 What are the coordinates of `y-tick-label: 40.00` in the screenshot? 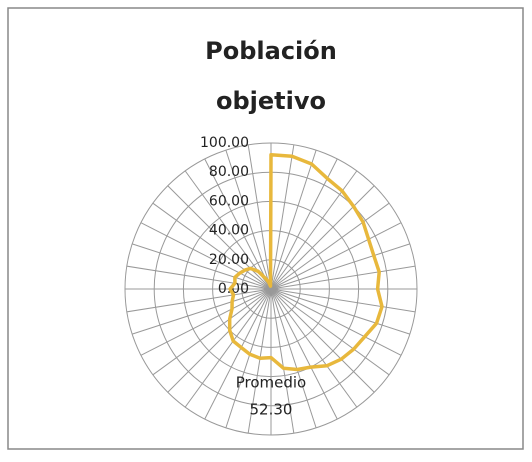 It's located at (229, 231).